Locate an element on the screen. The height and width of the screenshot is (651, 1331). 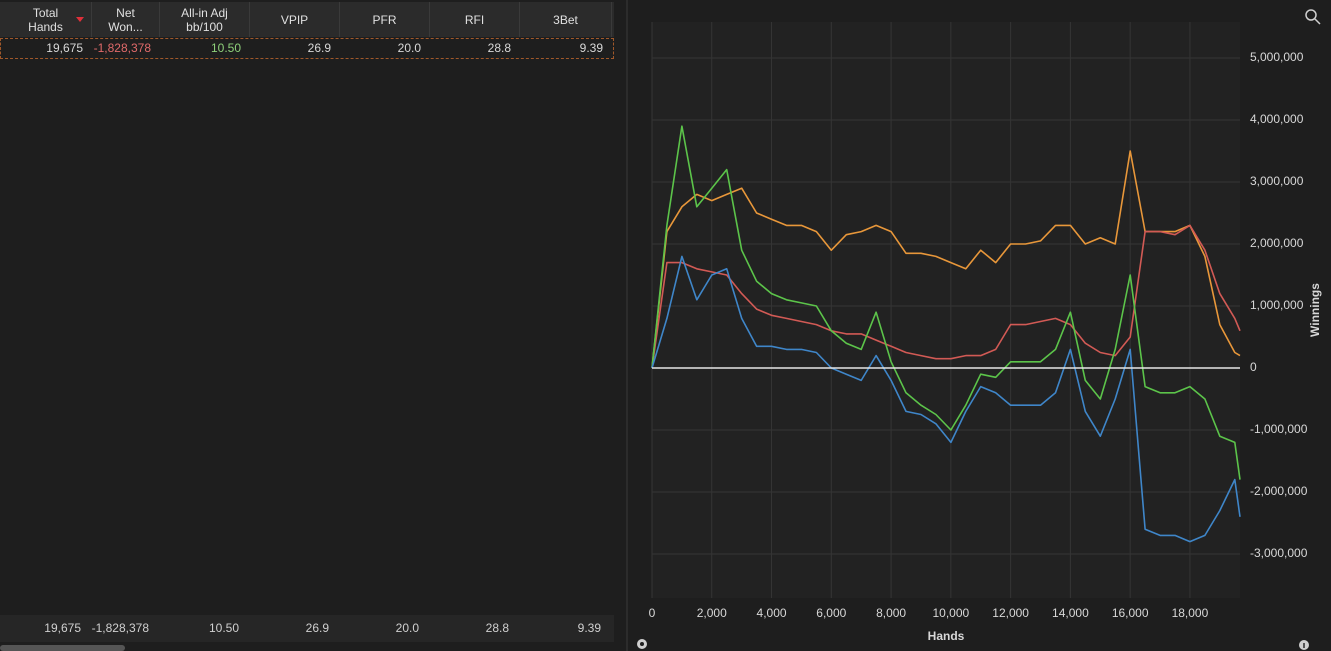
column-header: RFI is located at coordinates (475, 19).